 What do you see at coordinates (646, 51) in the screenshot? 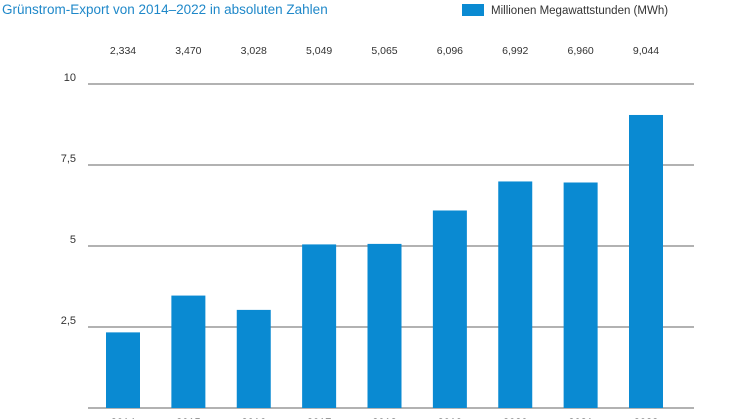
I see `data-label-2022: 9,044` at bounding box center [646, 51].